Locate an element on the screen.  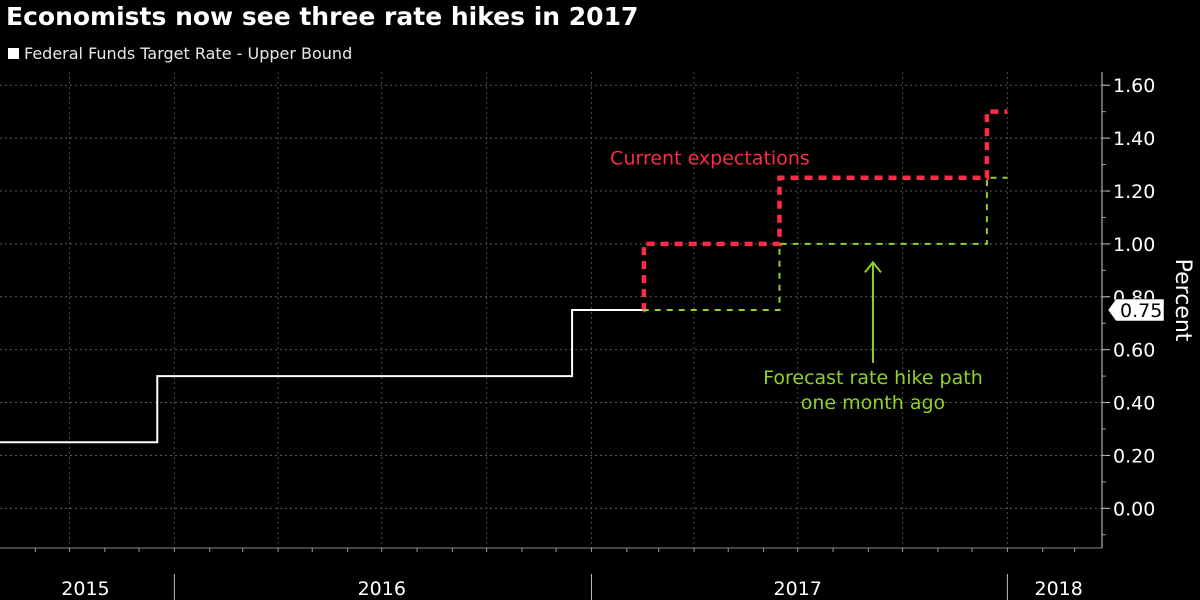
y-tick-label: 0.60 is located at coordinates (1134, 351).